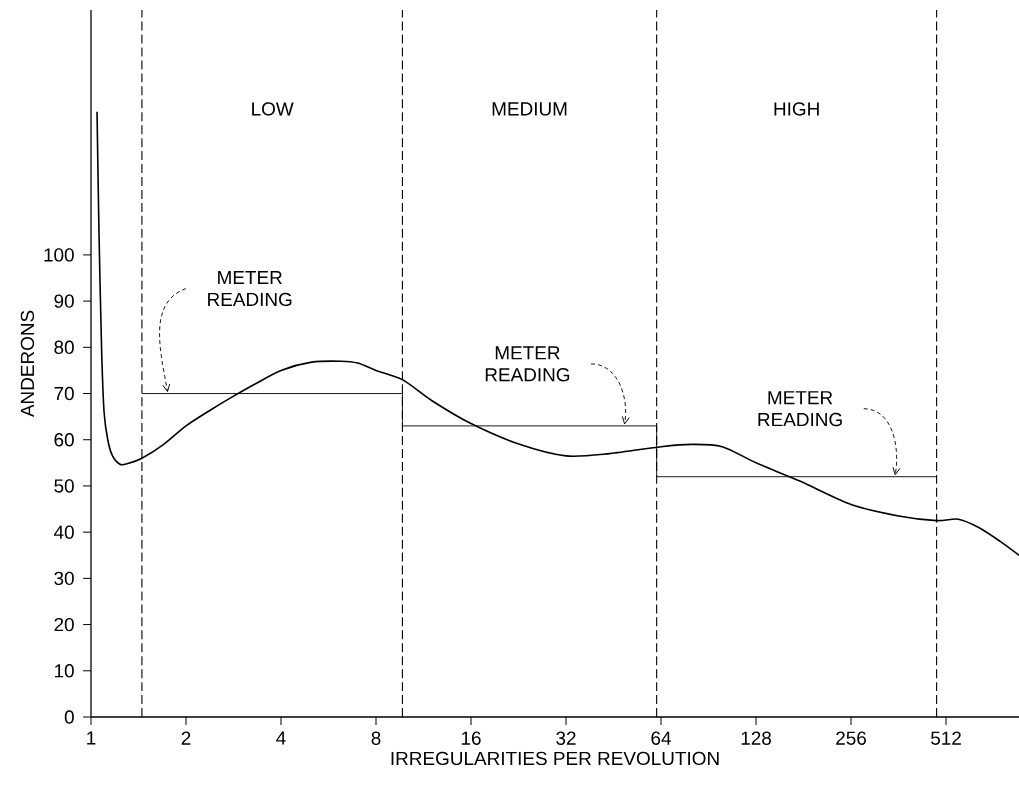  Describe the element at coordinates (64, 671) in the screenshot. I see `y-tick-label: 10` at that location.